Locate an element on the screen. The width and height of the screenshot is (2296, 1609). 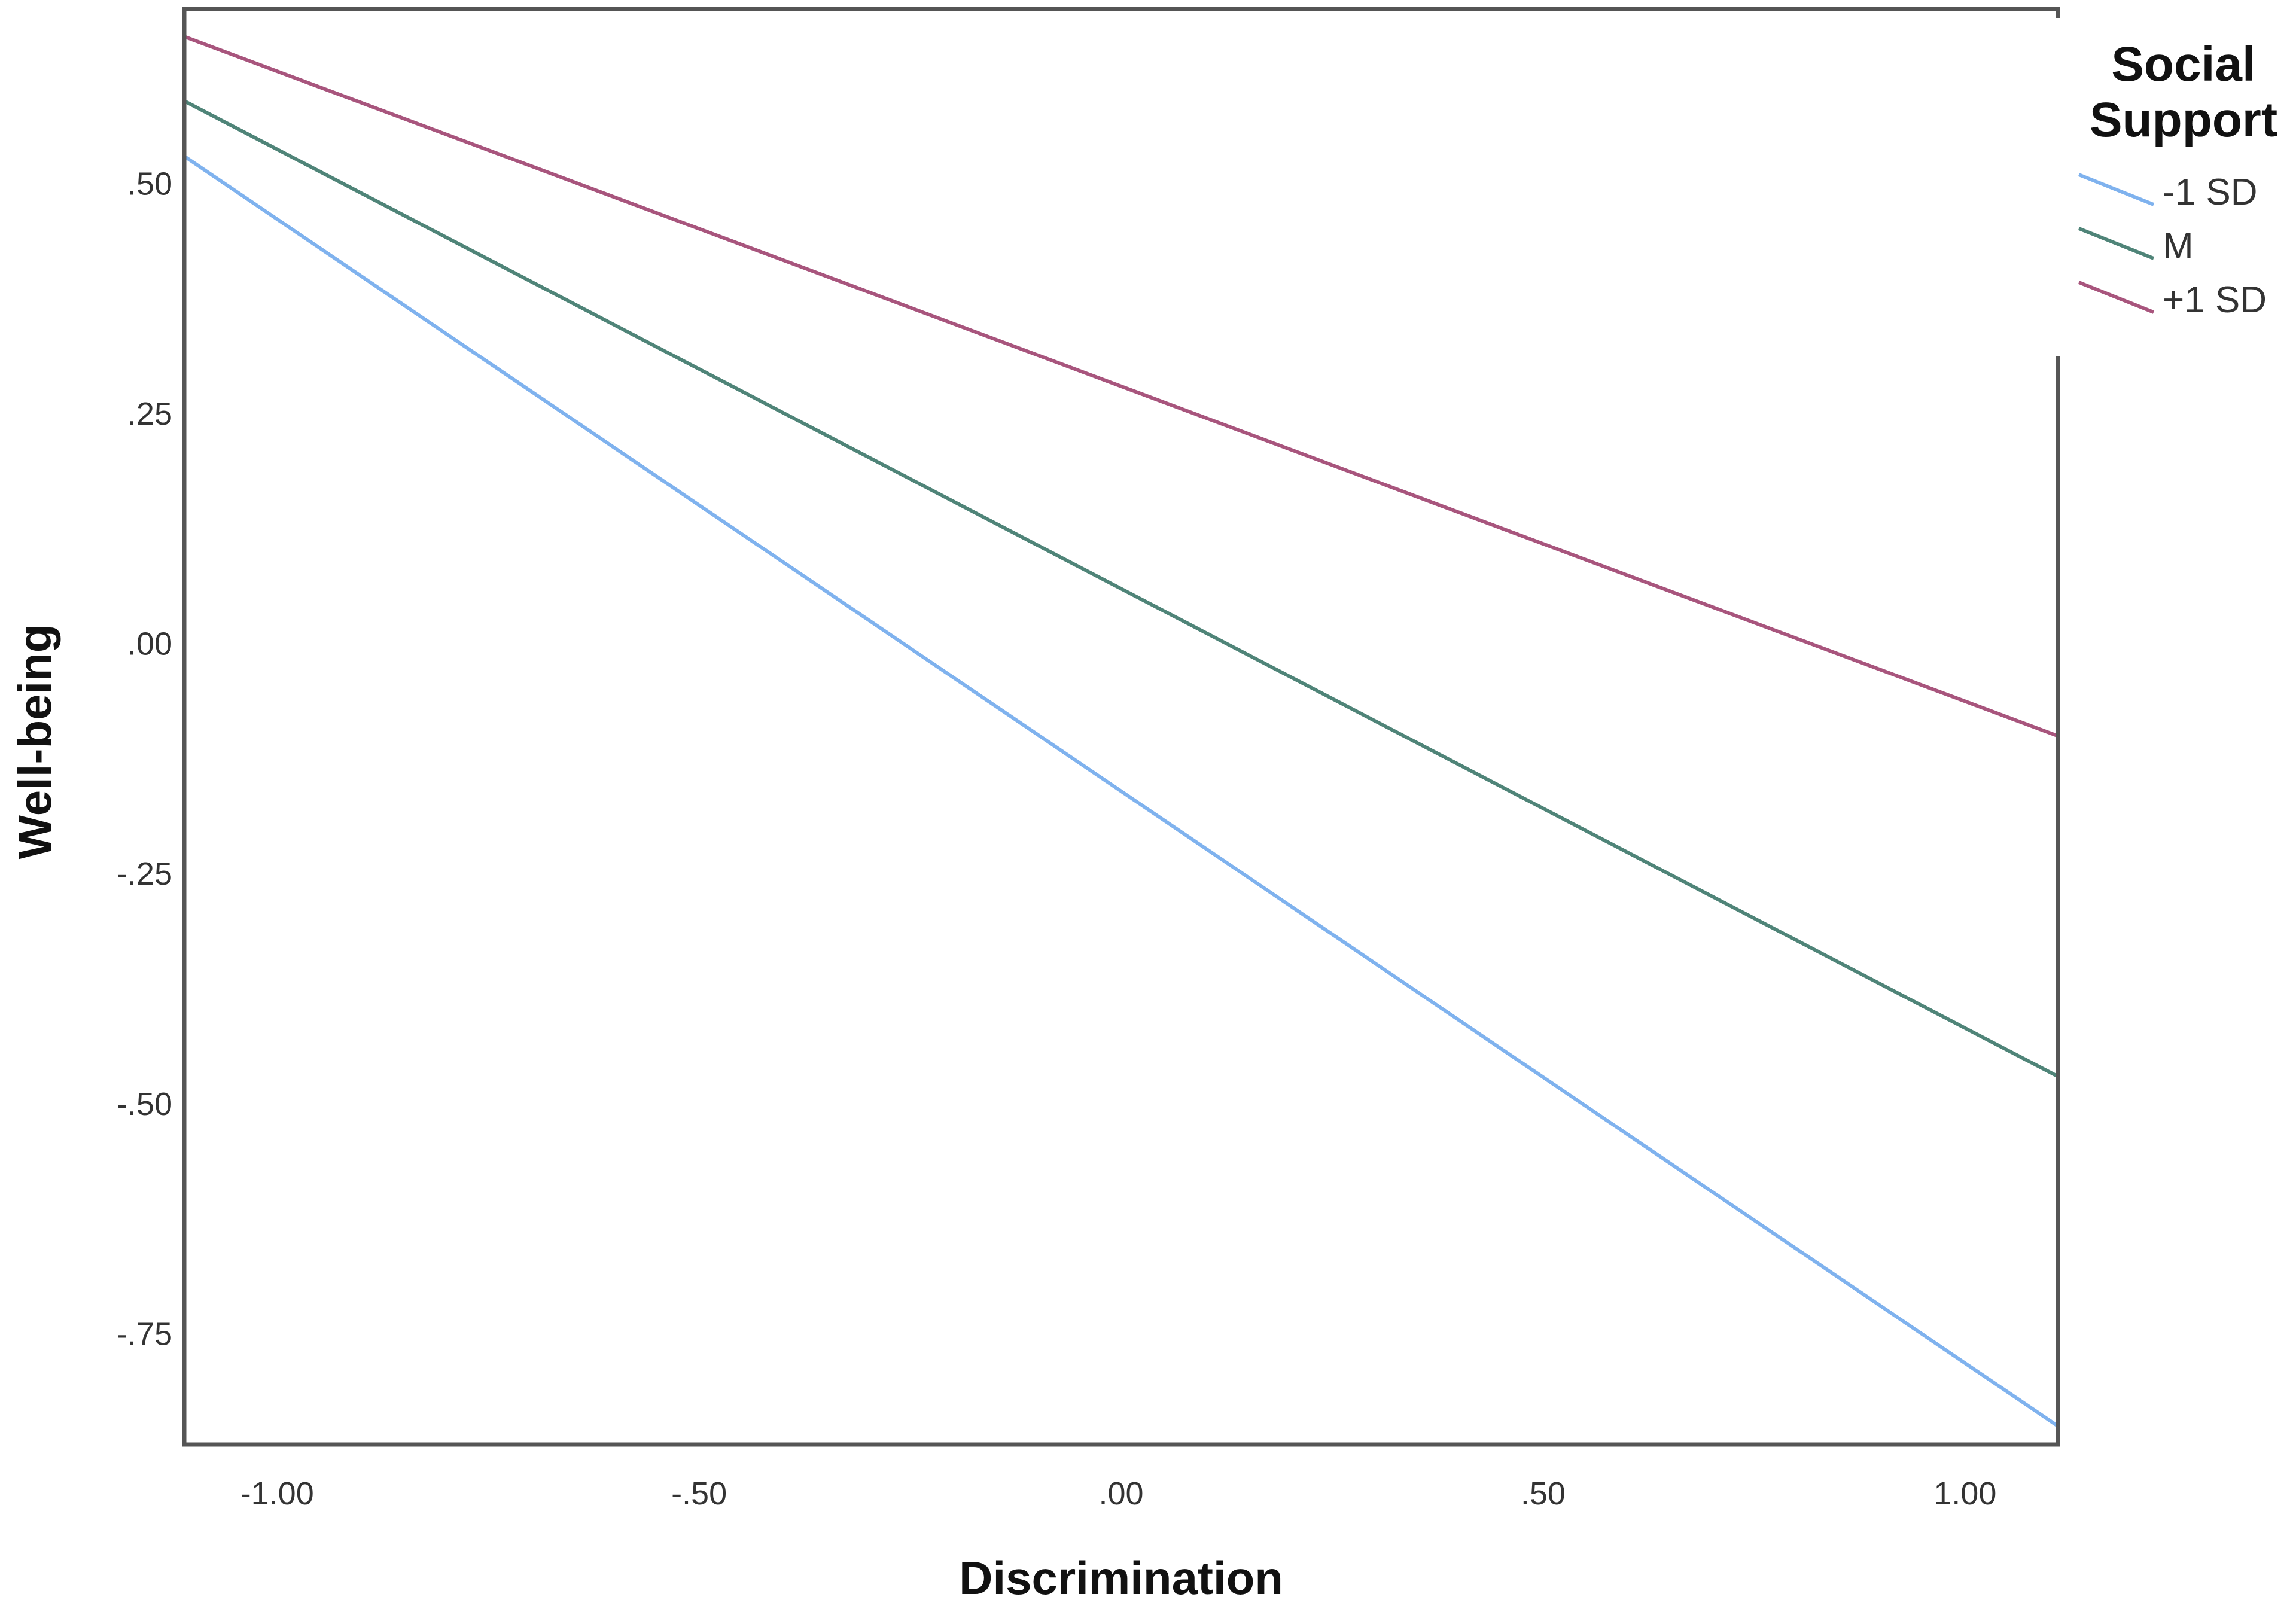
legend-box is located at coordinates (2175, 187).